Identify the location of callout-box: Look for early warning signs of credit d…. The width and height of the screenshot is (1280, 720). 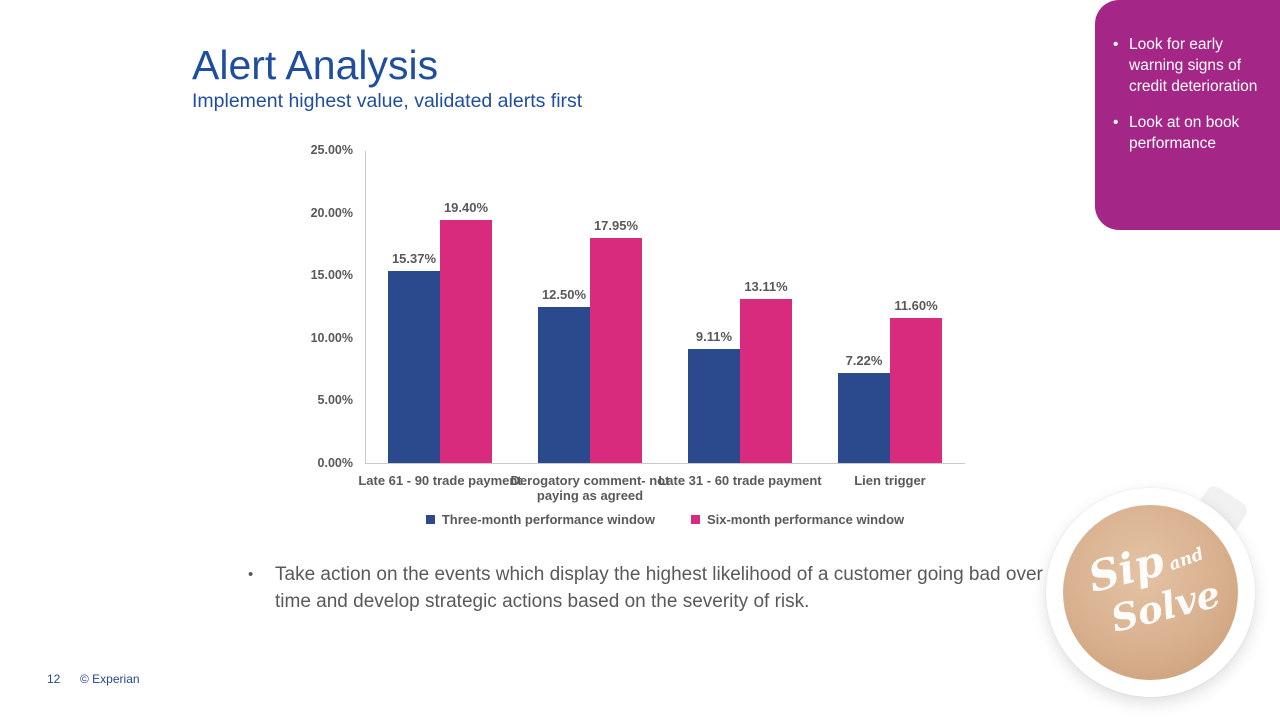
(1187, 115).